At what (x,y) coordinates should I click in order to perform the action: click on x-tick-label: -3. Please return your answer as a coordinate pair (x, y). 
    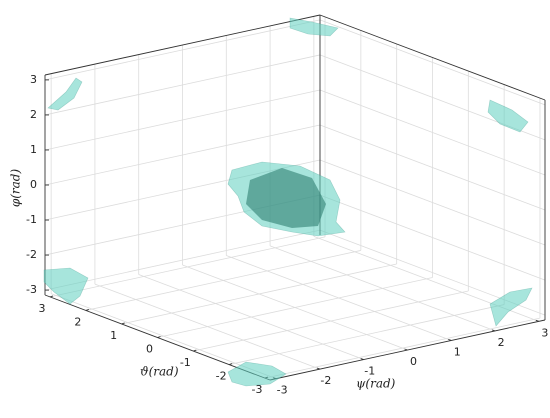
    Looking at the image, I should click on (282, 390).